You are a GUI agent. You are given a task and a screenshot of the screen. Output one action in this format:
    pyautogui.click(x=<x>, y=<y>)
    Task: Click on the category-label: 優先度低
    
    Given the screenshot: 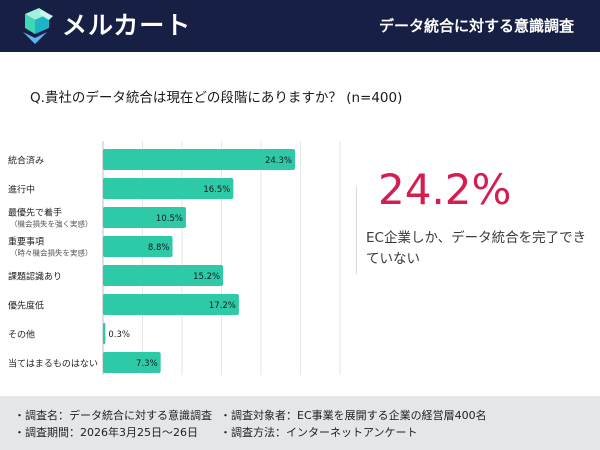 What is the action you would take?
    pyautogui.click(x=26, y=306)
    